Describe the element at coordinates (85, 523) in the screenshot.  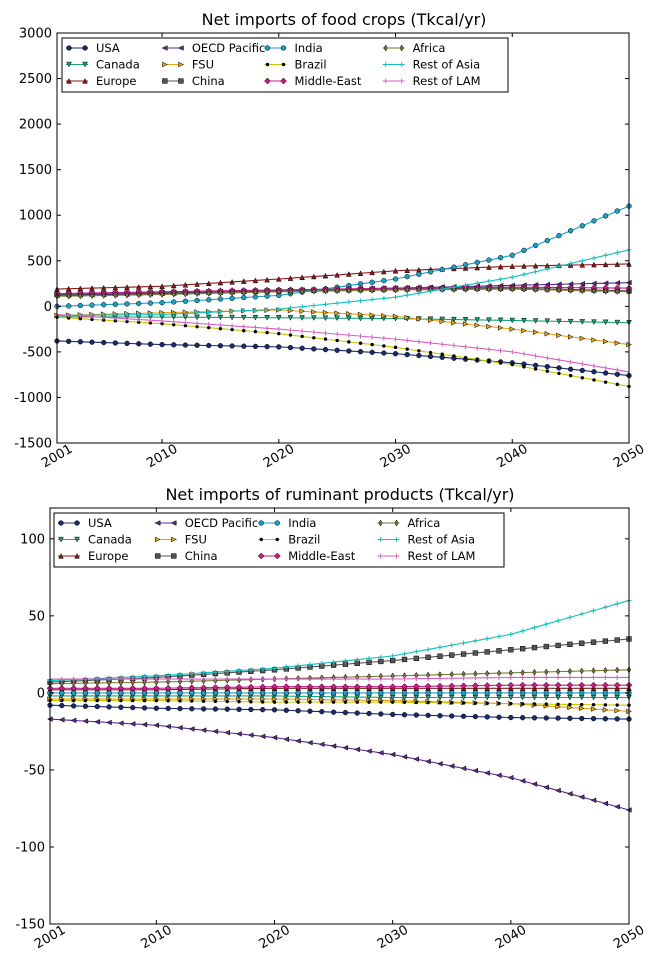
I see `legend-entry: USA` at that location.